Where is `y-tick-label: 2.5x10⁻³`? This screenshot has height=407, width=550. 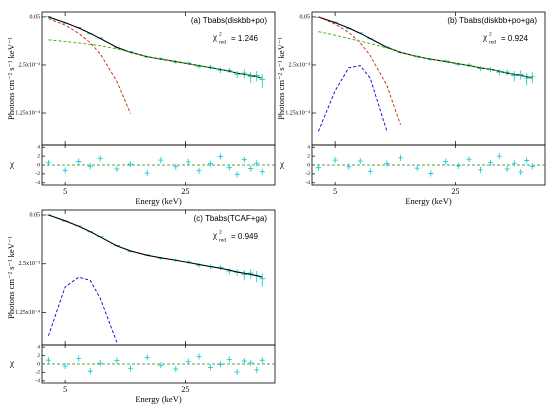 y-tick-label: 2.5x10⁻³ is located at coordinates (300, 65).